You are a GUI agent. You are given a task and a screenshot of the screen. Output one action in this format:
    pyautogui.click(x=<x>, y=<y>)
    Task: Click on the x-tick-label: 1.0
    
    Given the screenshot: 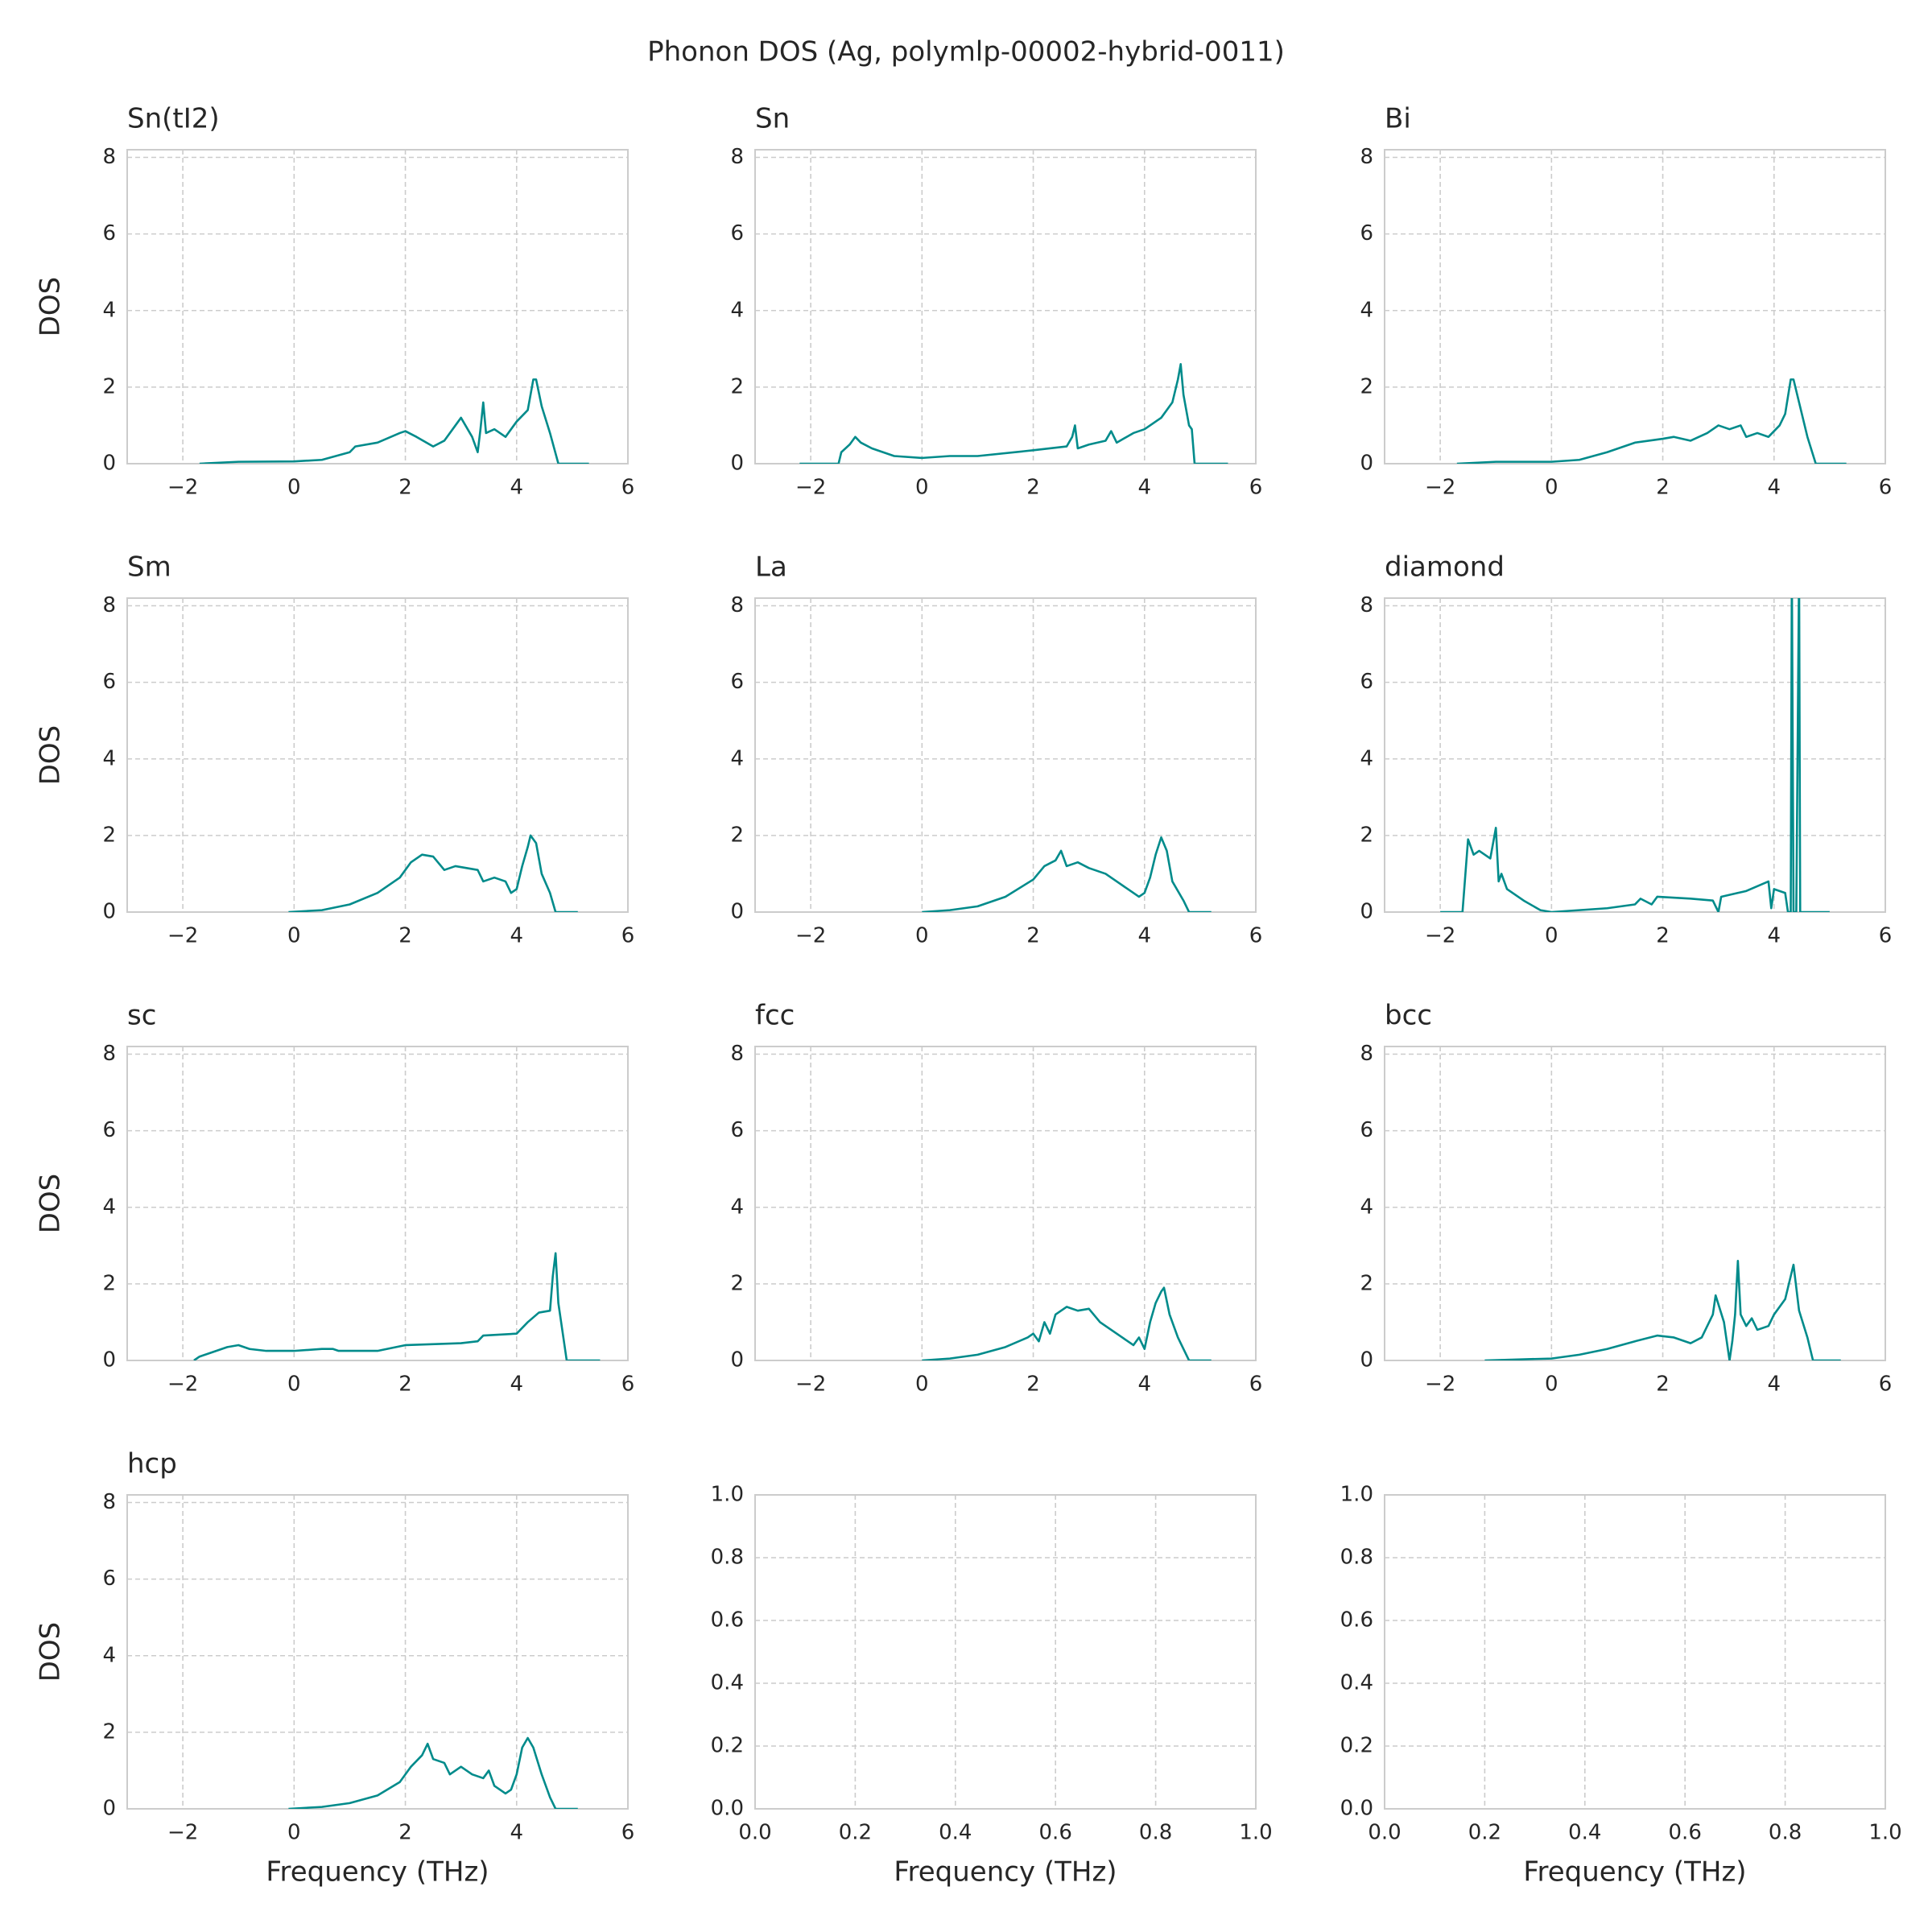 What is the action you would take?
    pyautogui.click(x=1255, y=1833)
    